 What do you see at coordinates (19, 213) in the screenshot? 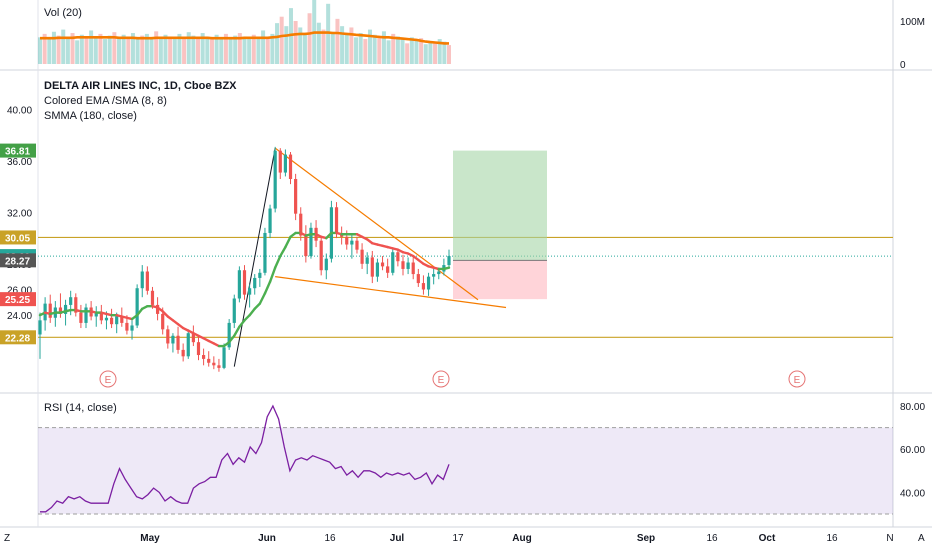
I see `price-tick-label: 32.00` at bounding box center [19, 213].